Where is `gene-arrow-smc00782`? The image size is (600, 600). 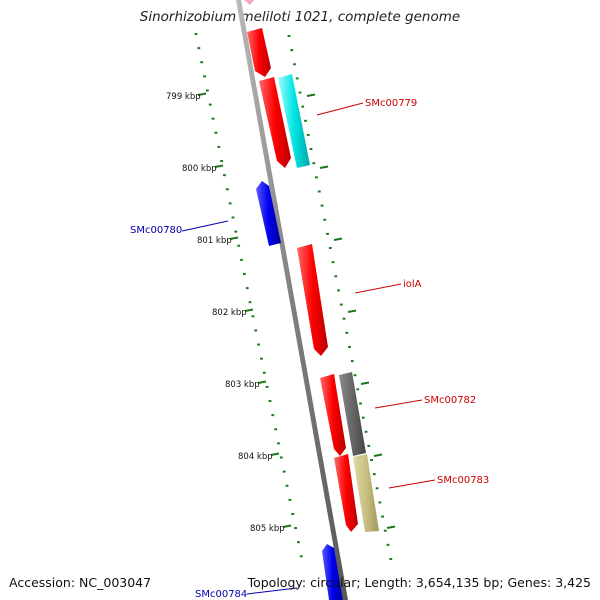
gene-arrow-smc00782 is located at coordinates (352, 414).